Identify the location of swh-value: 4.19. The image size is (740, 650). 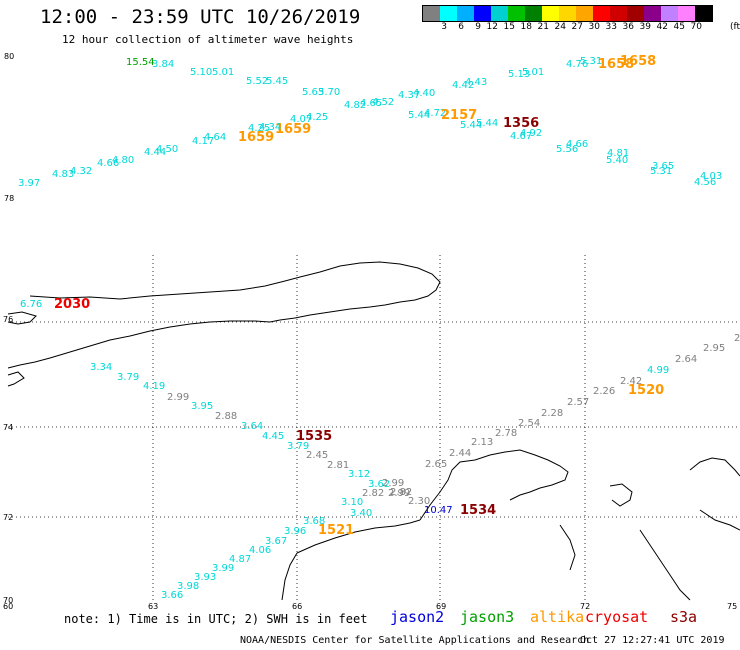
(154, 386).